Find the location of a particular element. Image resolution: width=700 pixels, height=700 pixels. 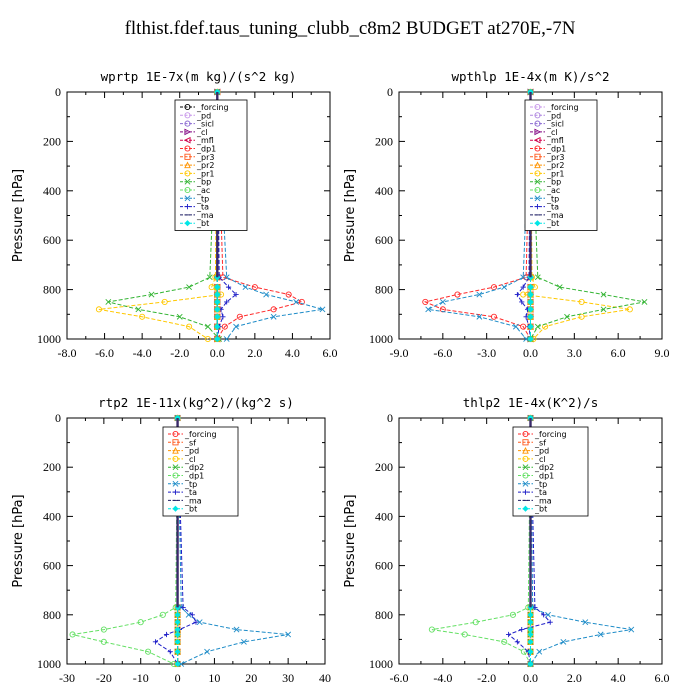

y-tick-label: 1000 is located at coordinates (49, 339).